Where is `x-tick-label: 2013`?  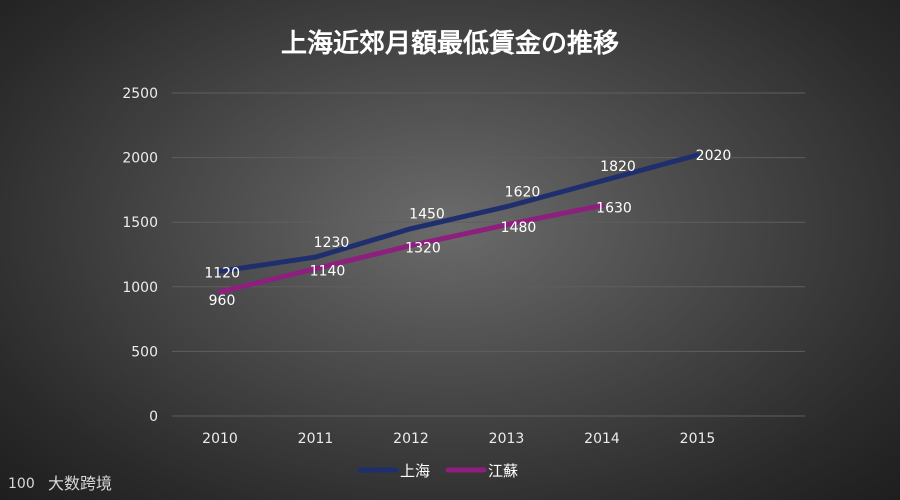
x-tick-label: 2013 is located at coordinates (507, 439).